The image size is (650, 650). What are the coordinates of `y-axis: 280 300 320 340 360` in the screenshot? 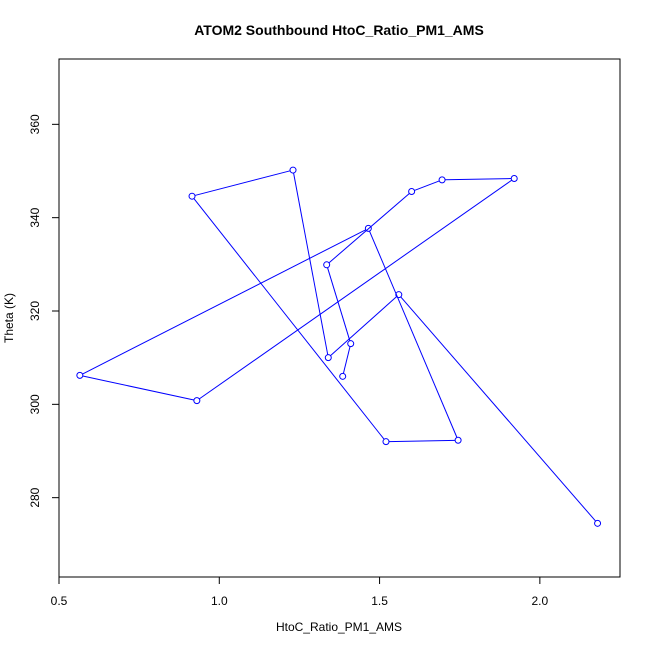 It's located at (44, 311).